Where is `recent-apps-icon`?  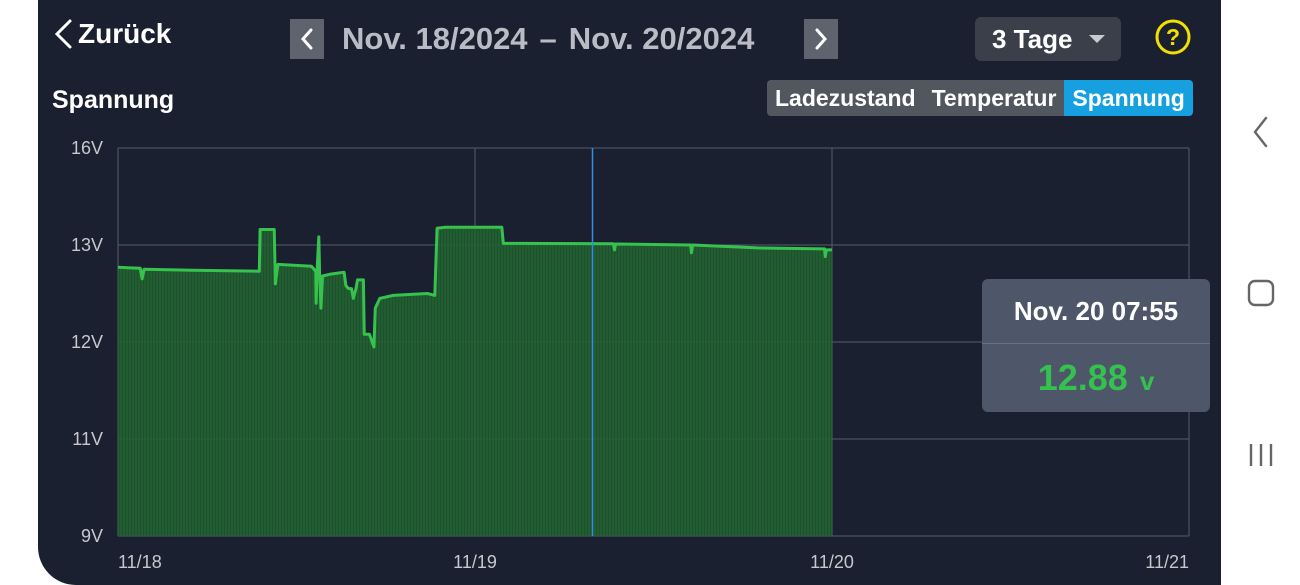 recent-apps-icon is located at coordinates (1260, 455).